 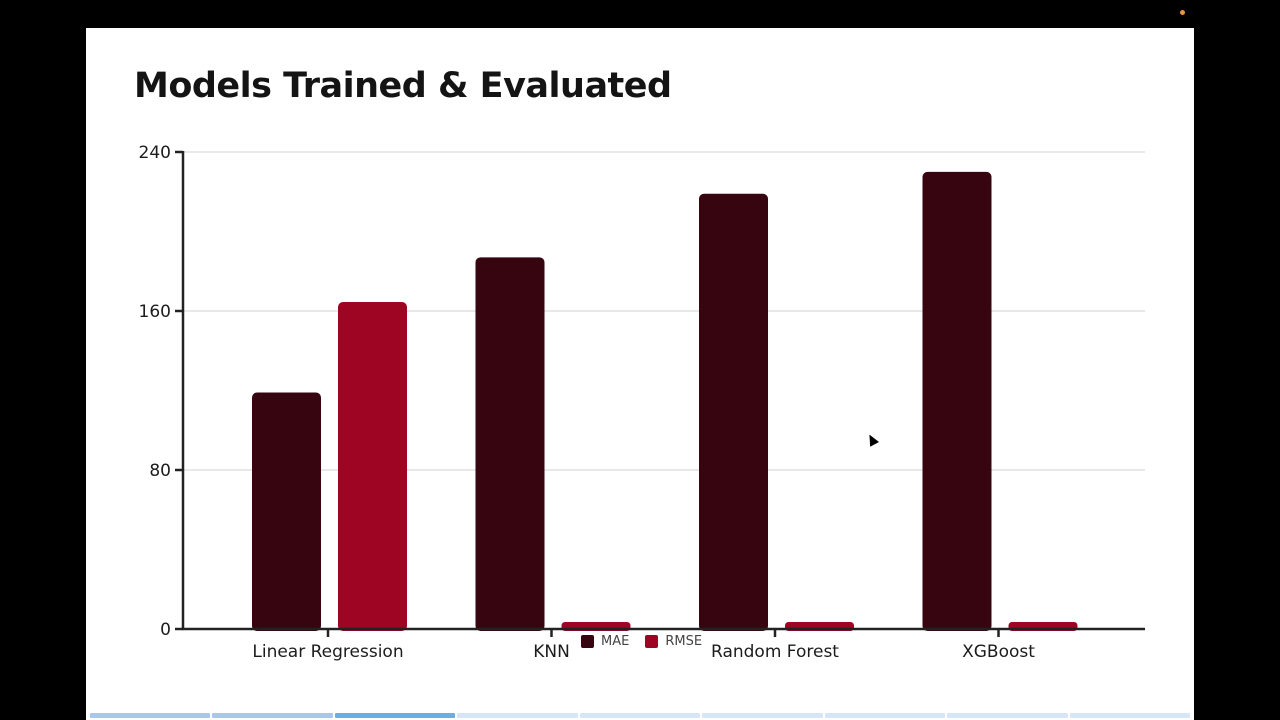 What do you see at coordinates (998, 652) in the screenshot?
I see `x-tick-label: XGBoost` at bounding box center [998, 652].